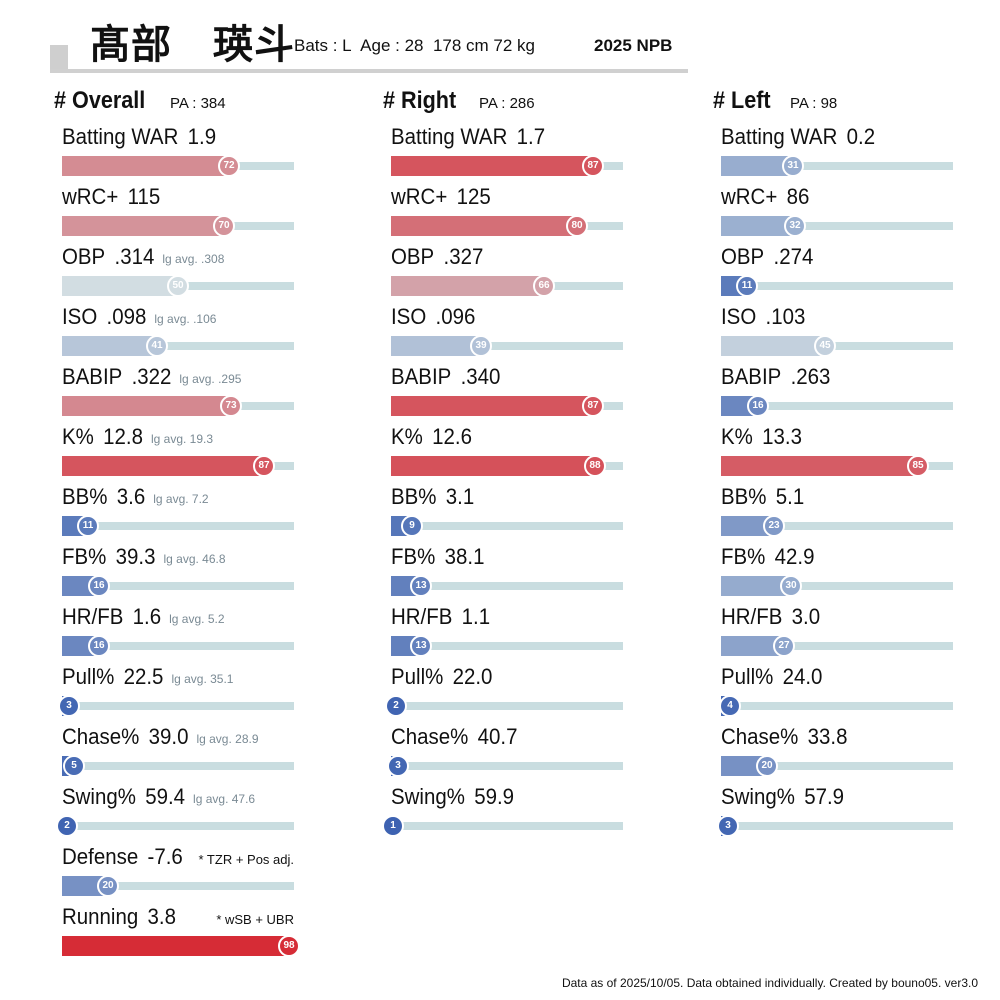  I want to click on metric-row-k: K% 12.8 lg avg. 19.3 87, so click(204, 448).